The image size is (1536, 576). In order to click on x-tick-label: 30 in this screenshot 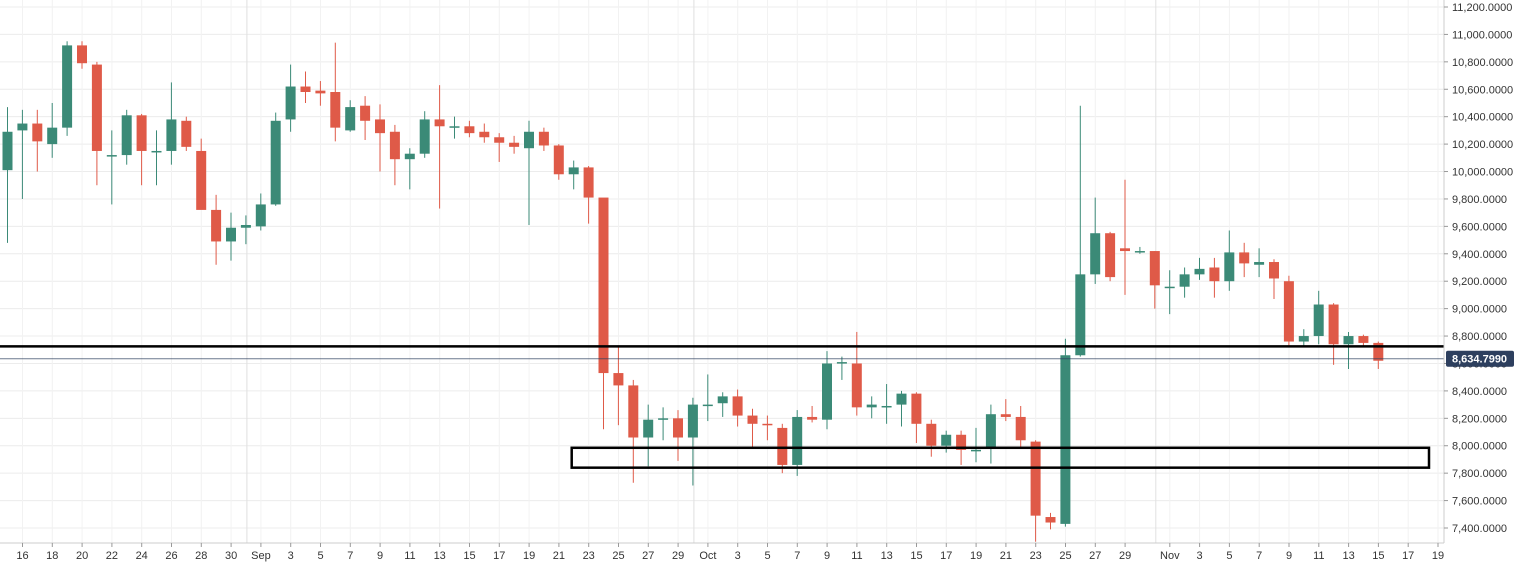, I will do `click(231, 556)`.